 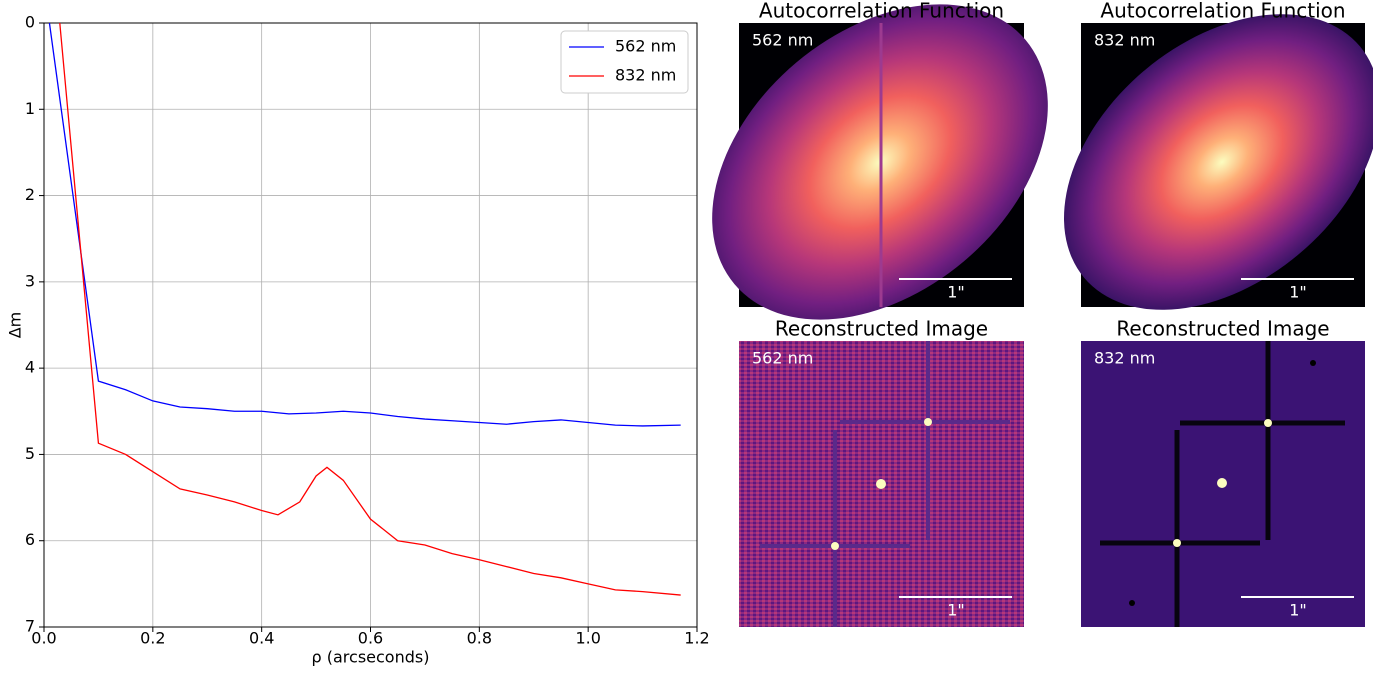 I want to click on legend-label: 562 nm, so click(x=645, y=46).